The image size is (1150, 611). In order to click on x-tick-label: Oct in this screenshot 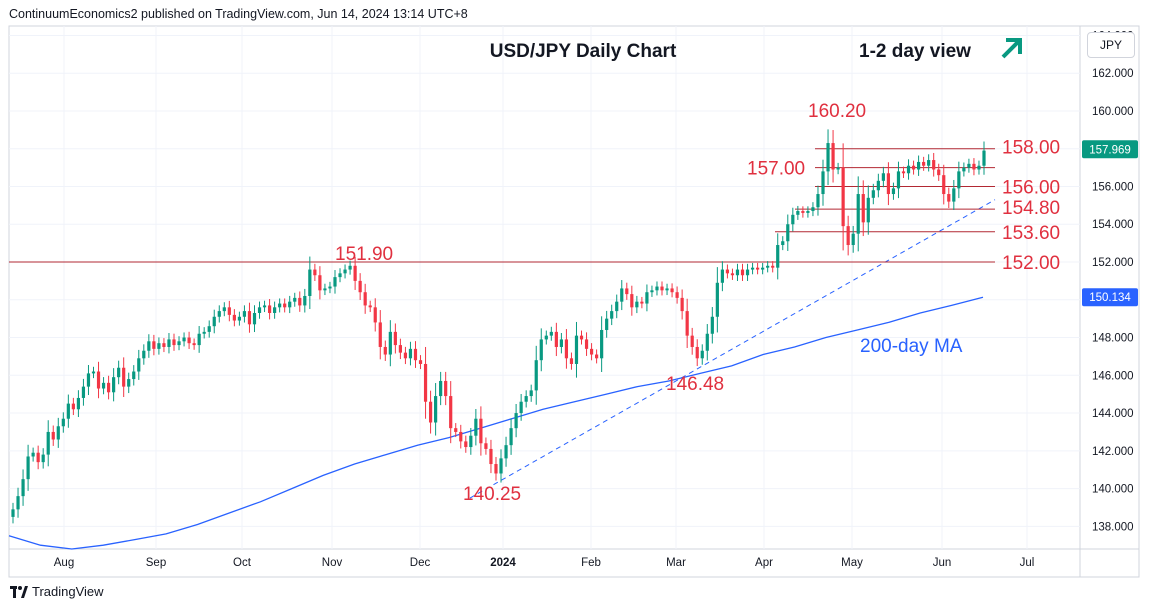, I will do `click(242, 563)`.